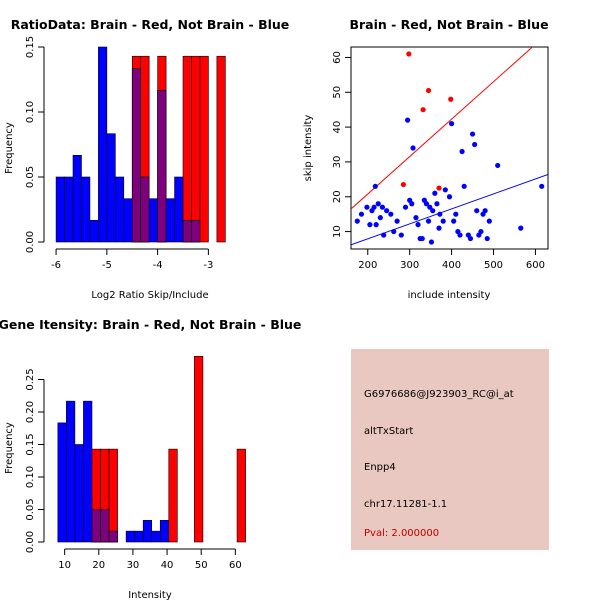 The image size is (600, 600). Describe the element at coordinates (208, 265) in the screenshot. I see `ratio-hist-x-tick-label: -3` at that location.